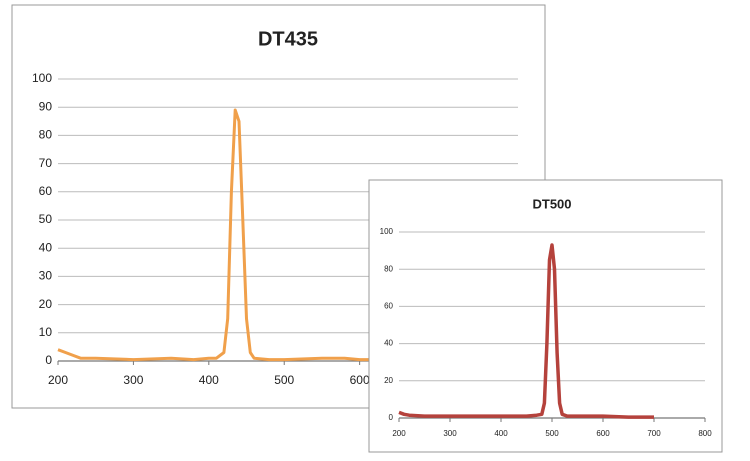 This screenshot has width=750, height=461. What do you see at coordinates (288, 39) in the screenshot?
I see `chart-title: DT435` at bounding box center [288, 39].